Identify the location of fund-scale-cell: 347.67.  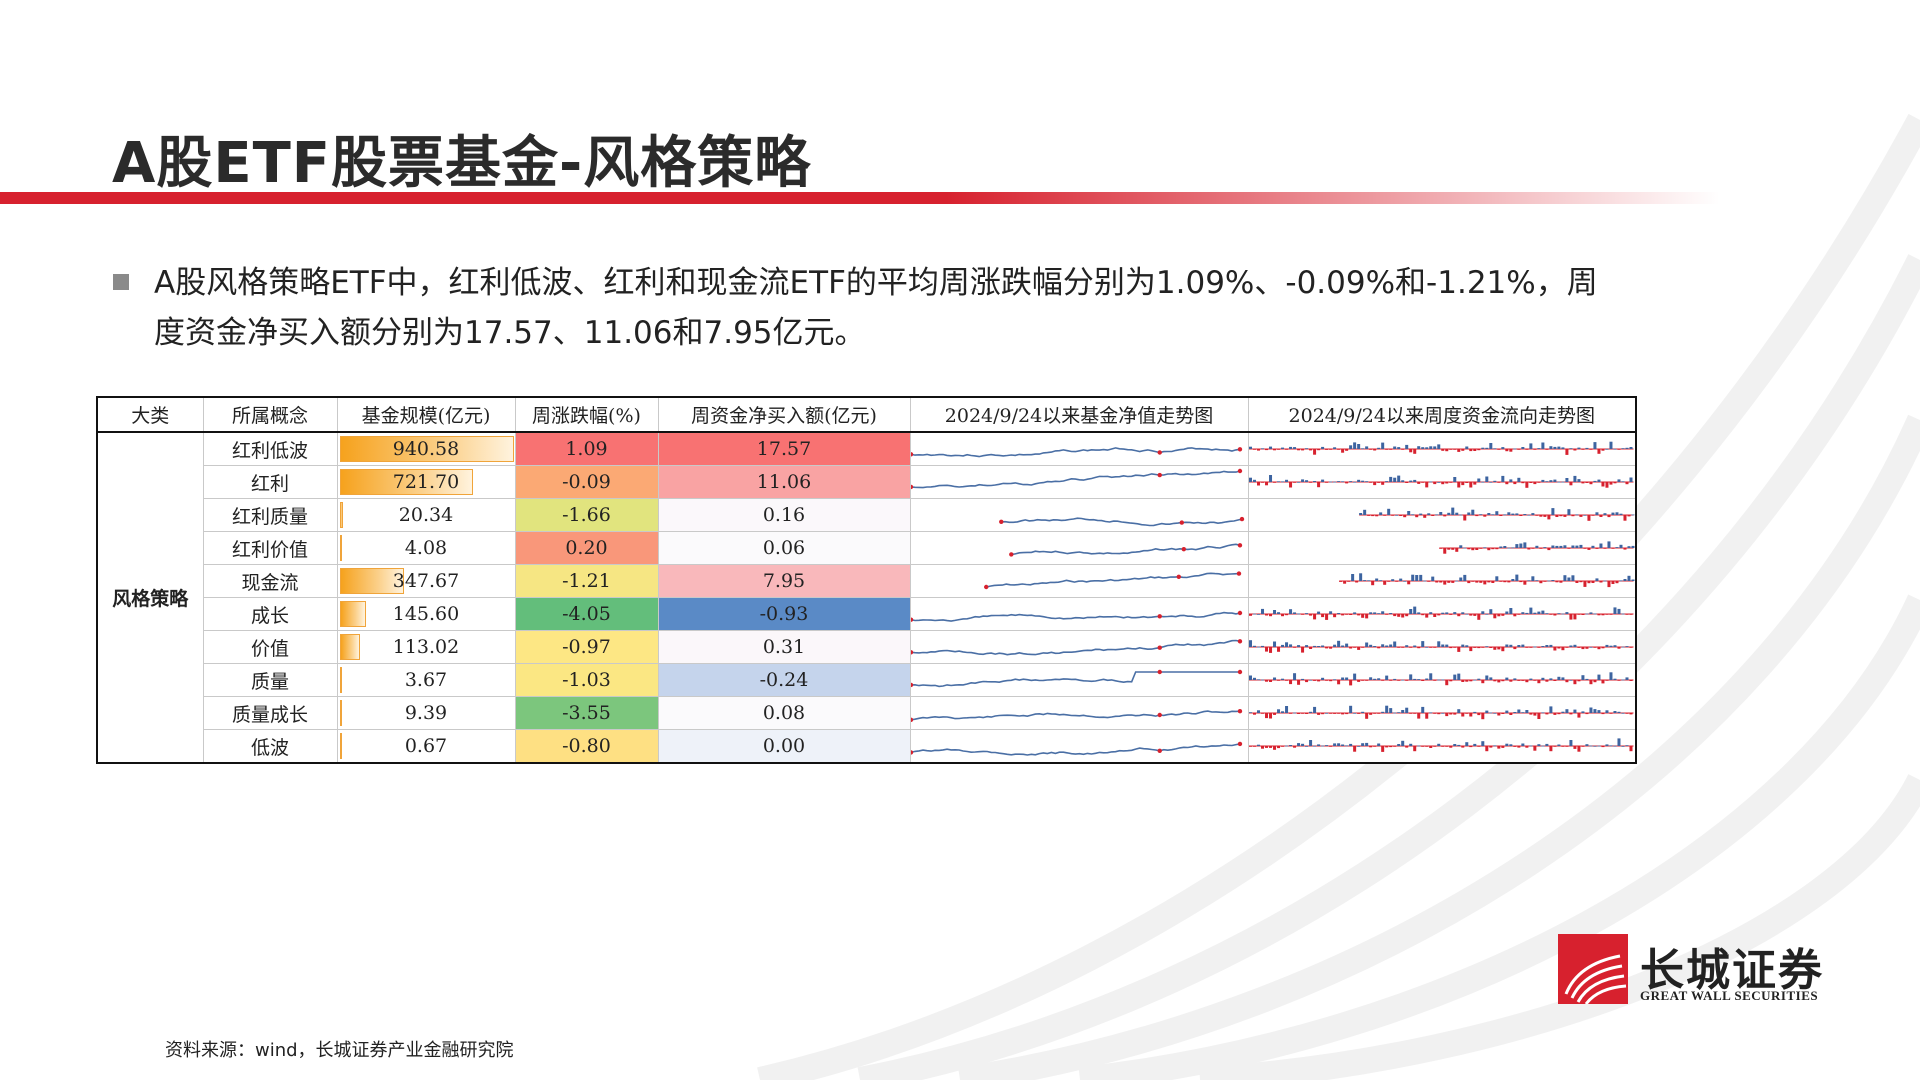
(426, 581).